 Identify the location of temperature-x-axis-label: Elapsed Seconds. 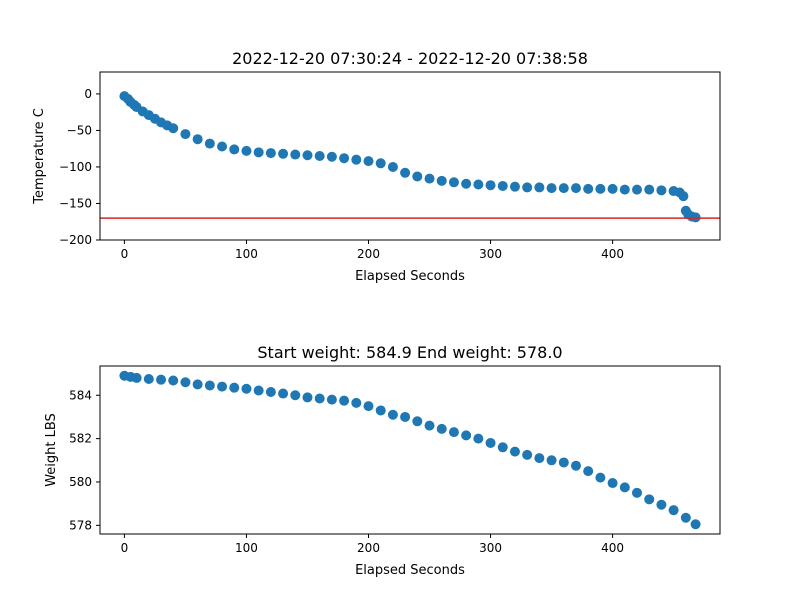
(410, 276).